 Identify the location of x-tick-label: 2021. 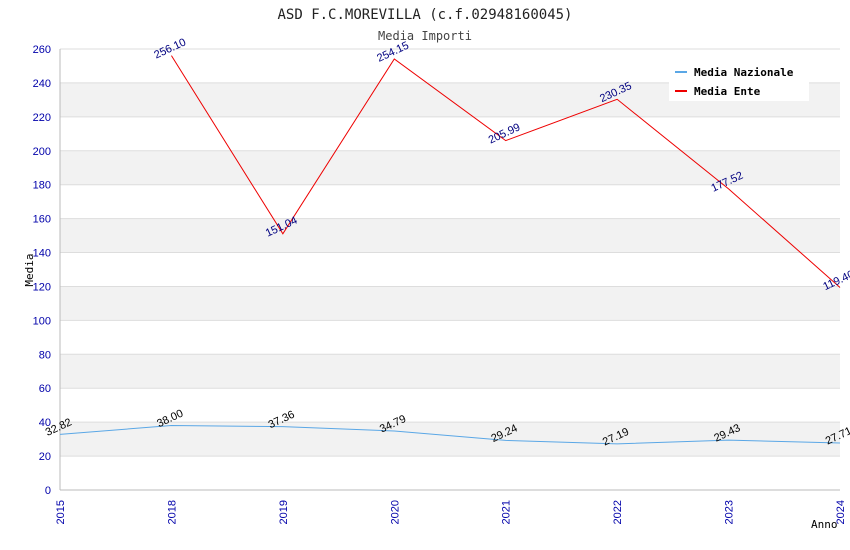
(507, 512).